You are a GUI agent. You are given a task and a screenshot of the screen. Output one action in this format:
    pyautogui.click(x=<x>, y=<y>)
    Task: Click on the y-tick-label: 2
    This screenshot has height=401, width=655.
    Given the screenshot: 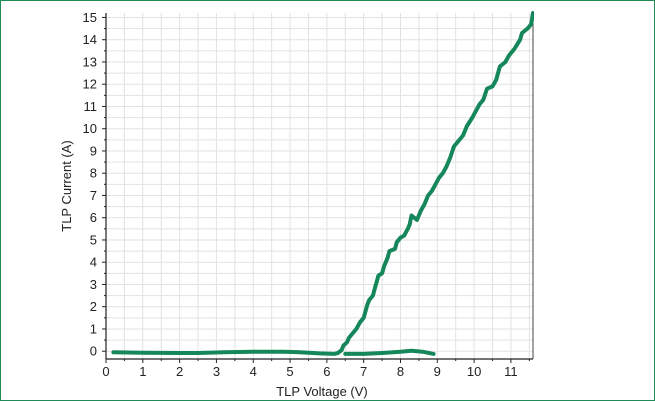 What is the action you would take?
    pyautogui.click(x=93, y=306)
    